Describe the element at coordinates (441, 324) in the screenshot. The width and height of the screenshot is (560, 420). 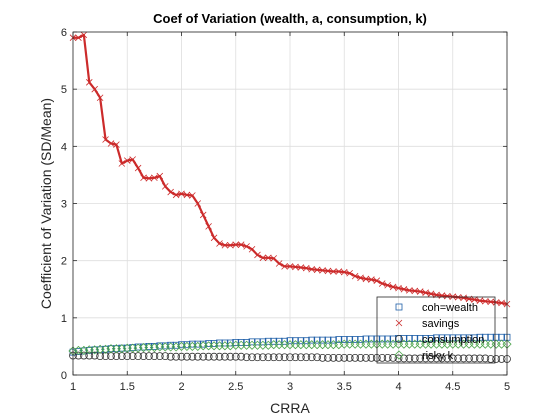
I see `legend-label: savings` at that location.